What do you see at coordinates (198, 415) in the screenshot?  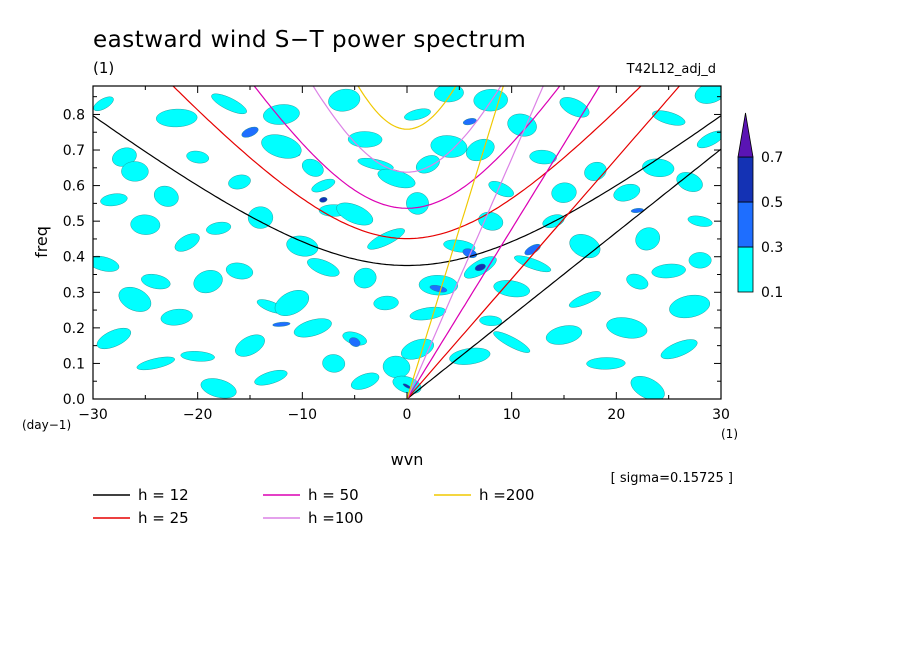 I see `x-tick-label: −20` at bounding box center [198, 415].